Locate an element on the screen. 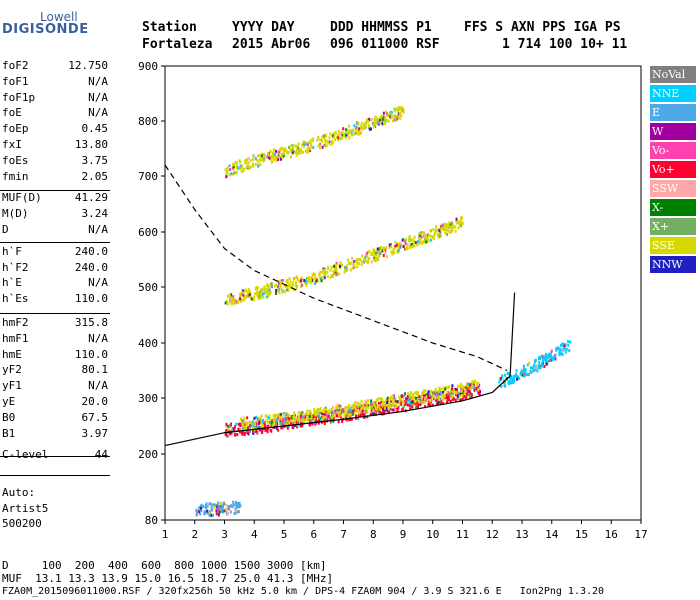 The width and height of the screenshot is (700, 600). param-name: B1 is located at coordinates (9, 433).